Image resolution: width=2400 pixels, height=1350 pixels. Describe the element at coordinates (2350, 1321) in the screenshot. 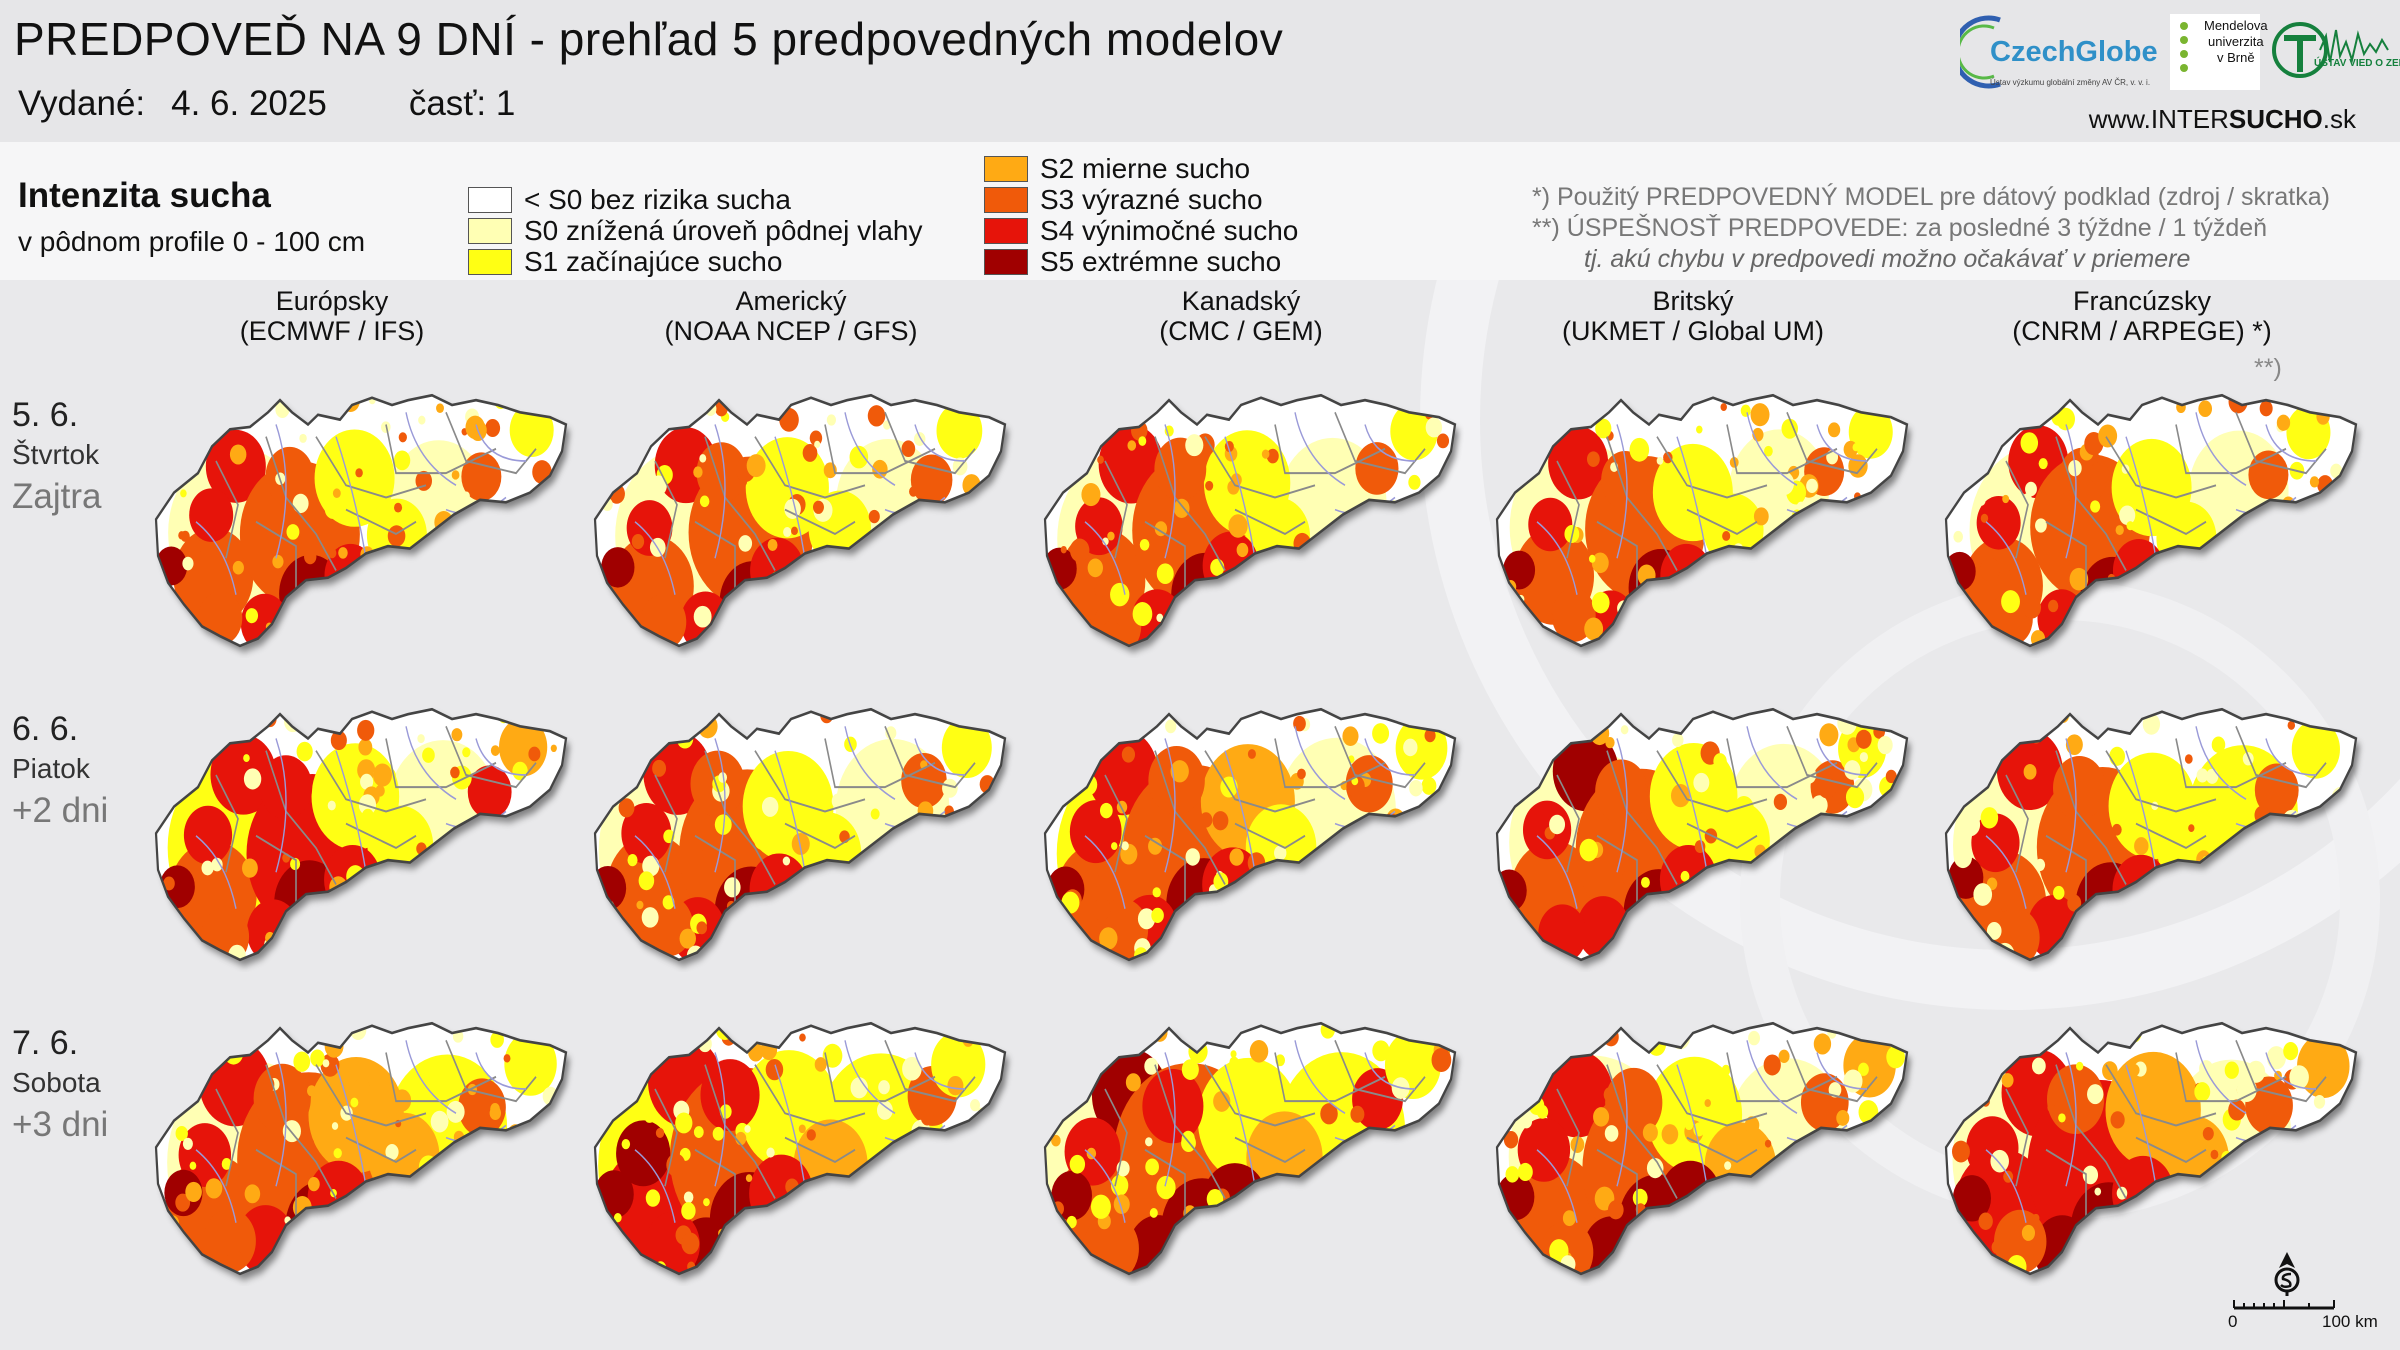

I see `scale-end: 100 km` at that location.